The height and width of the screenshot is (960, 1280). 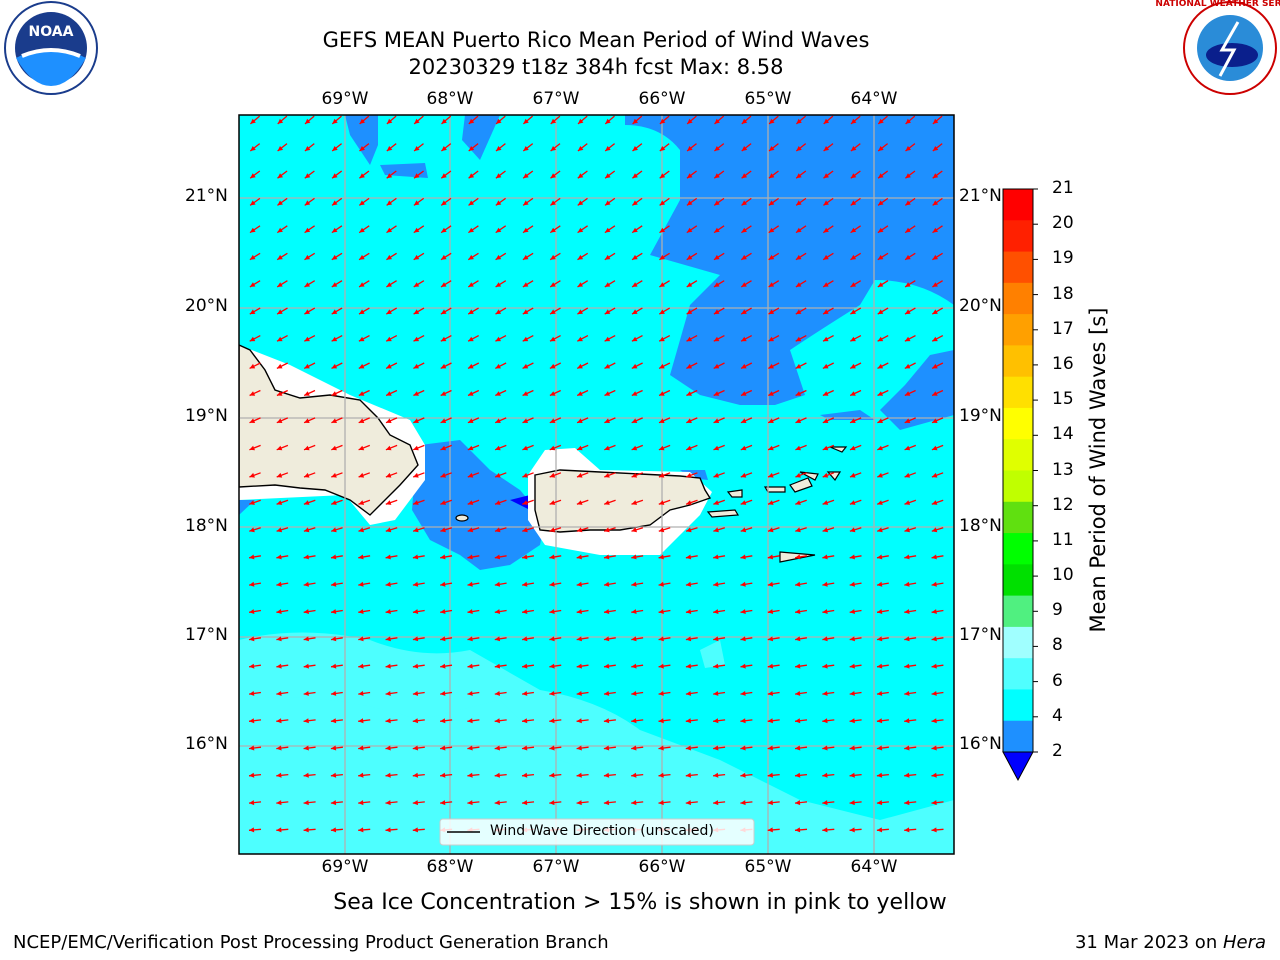 What do you see at coordinates (1063, 258) in the screenshot?
I see `colorbar-tick-label: 19` at bounding box center [1063, 258].